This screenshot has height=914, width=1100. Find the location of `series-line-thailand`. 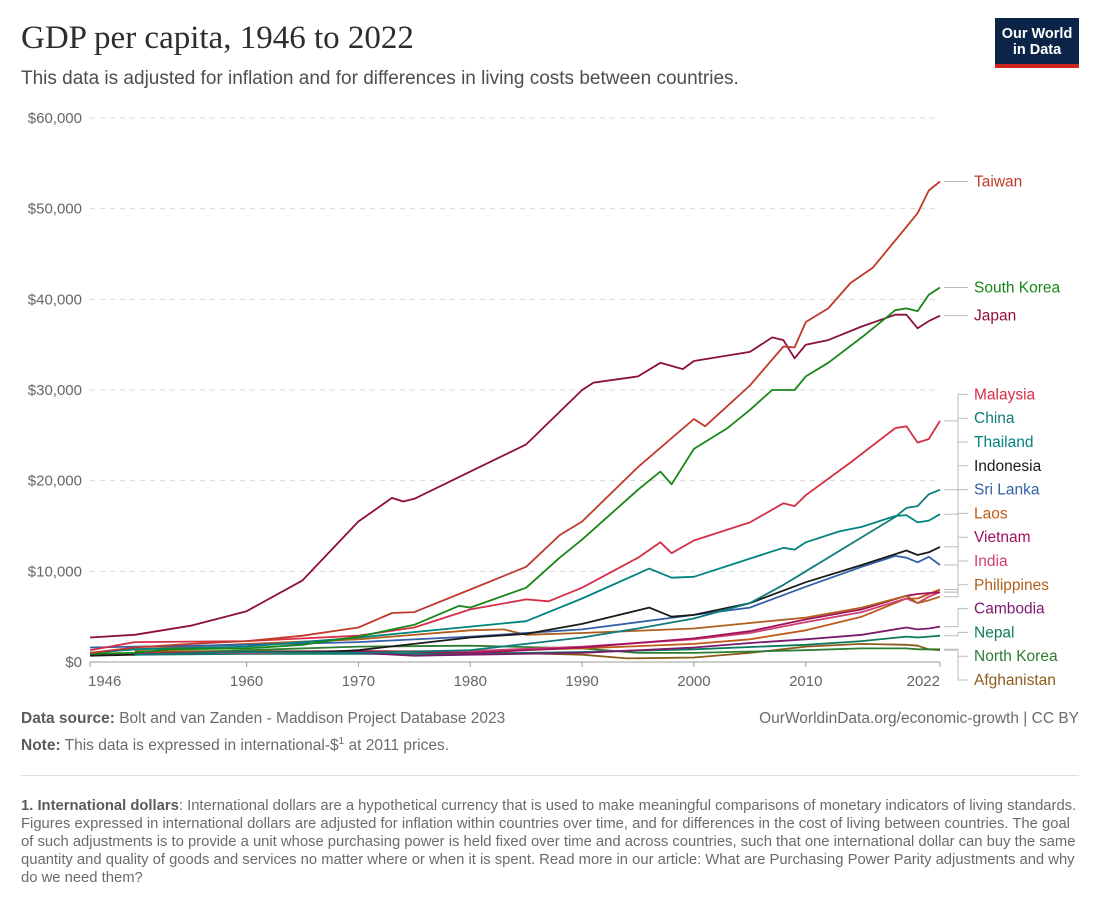

series-line-thailand is located at coordinates (515, 583).